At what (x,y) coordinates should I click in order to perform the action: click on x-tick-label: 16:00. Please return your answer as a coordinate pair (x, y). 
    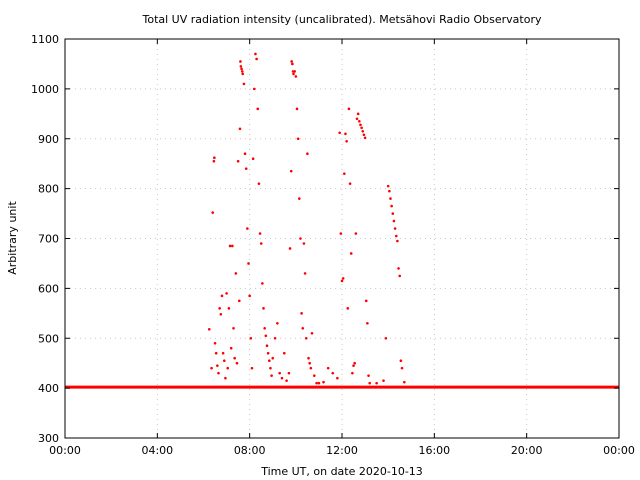
    Looking at the image, I should click on (434, 450).